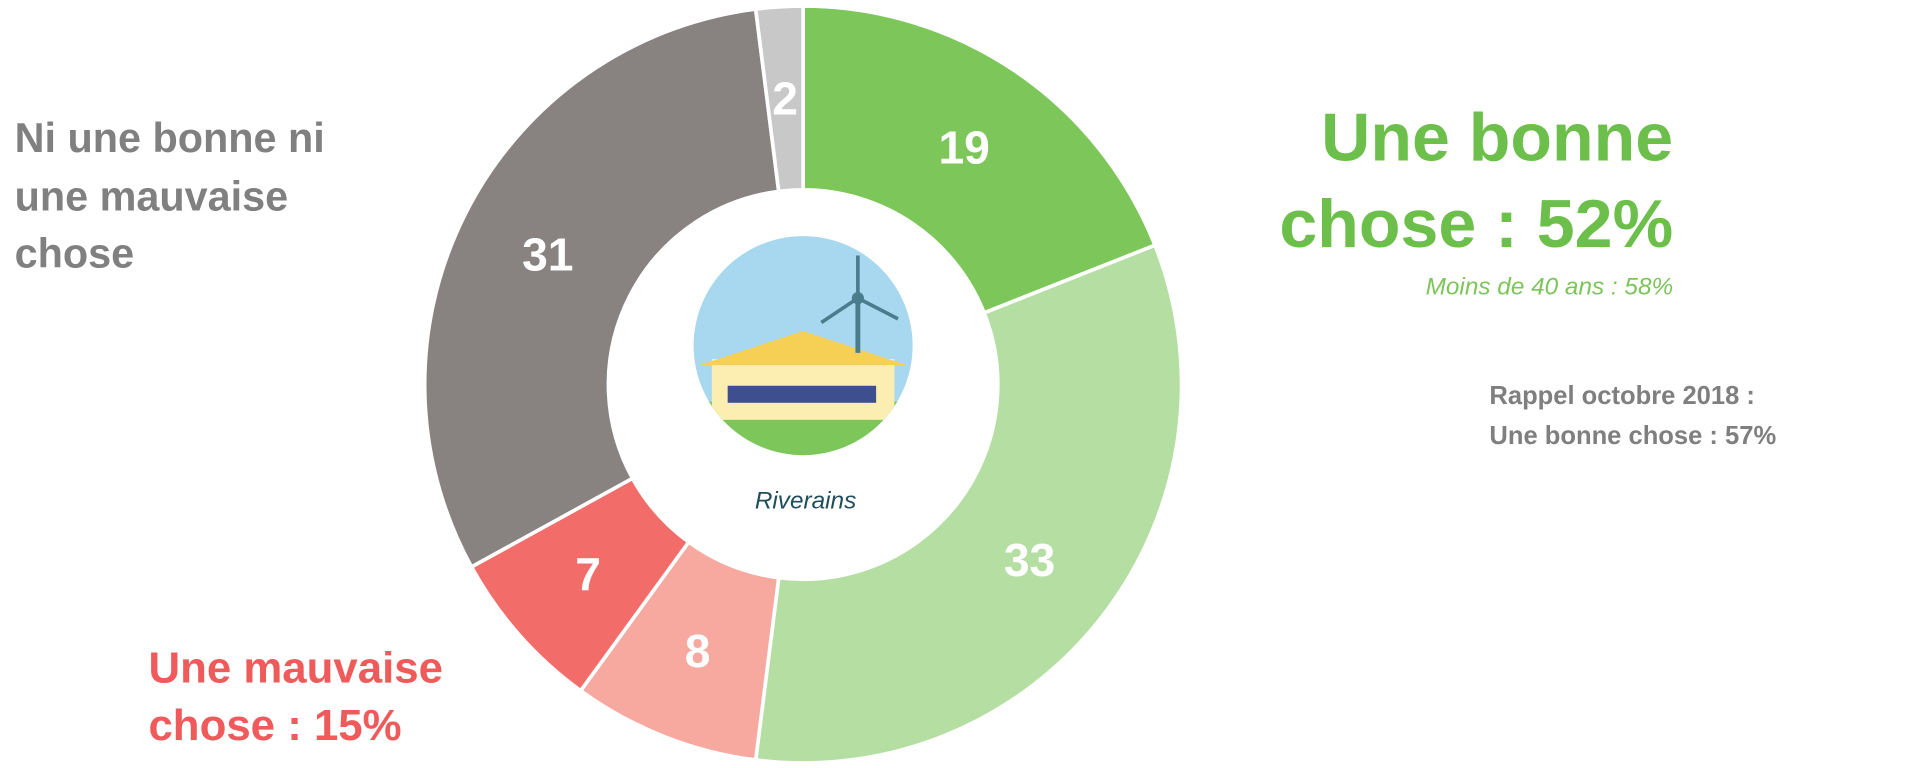 The height and width of the screenshot is (768, 1908). What do you see at coordinates (963, 147) in the screenshot?
I see `value-label: 19` at bounding box center [963, 147].